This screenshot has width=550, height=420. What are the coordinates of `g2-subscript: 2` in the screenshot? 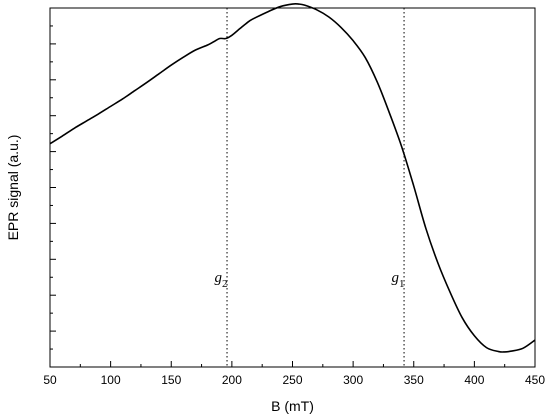 It's located at (225, 284).